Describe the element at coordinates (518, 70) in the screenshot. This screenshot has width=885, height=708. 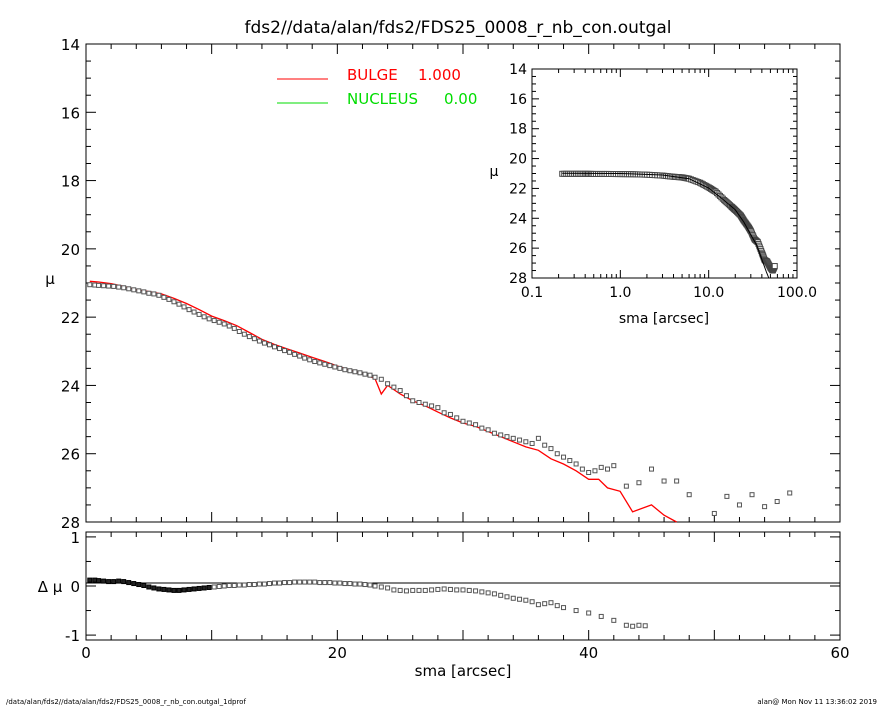
I see `inset-y-tick-label: 14` at that location.